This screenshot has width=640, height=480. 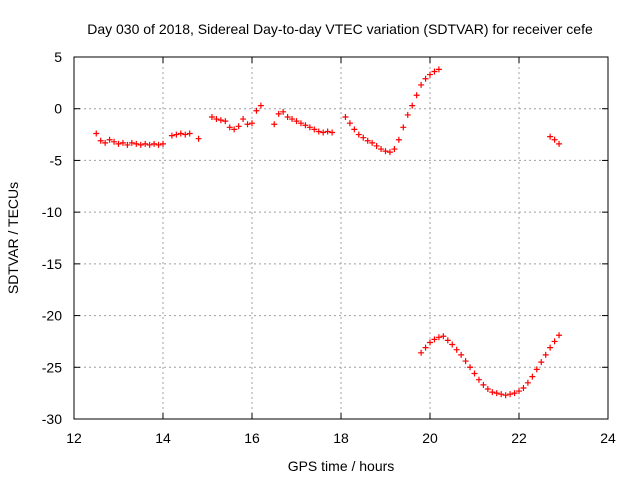 I want to click on x-tick-label: 20, so click(x=430, y=438).